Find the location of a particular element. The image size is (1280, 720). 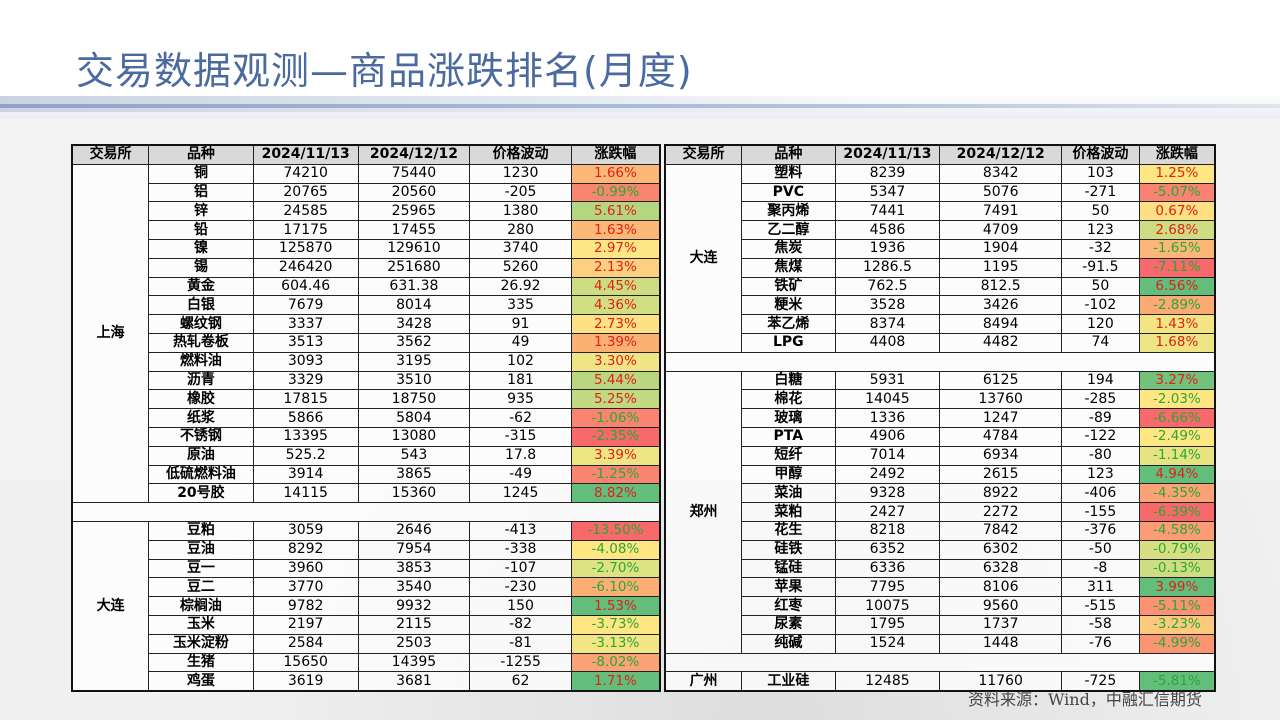

price-end: 4709 is located at coordinates (1000, 230).